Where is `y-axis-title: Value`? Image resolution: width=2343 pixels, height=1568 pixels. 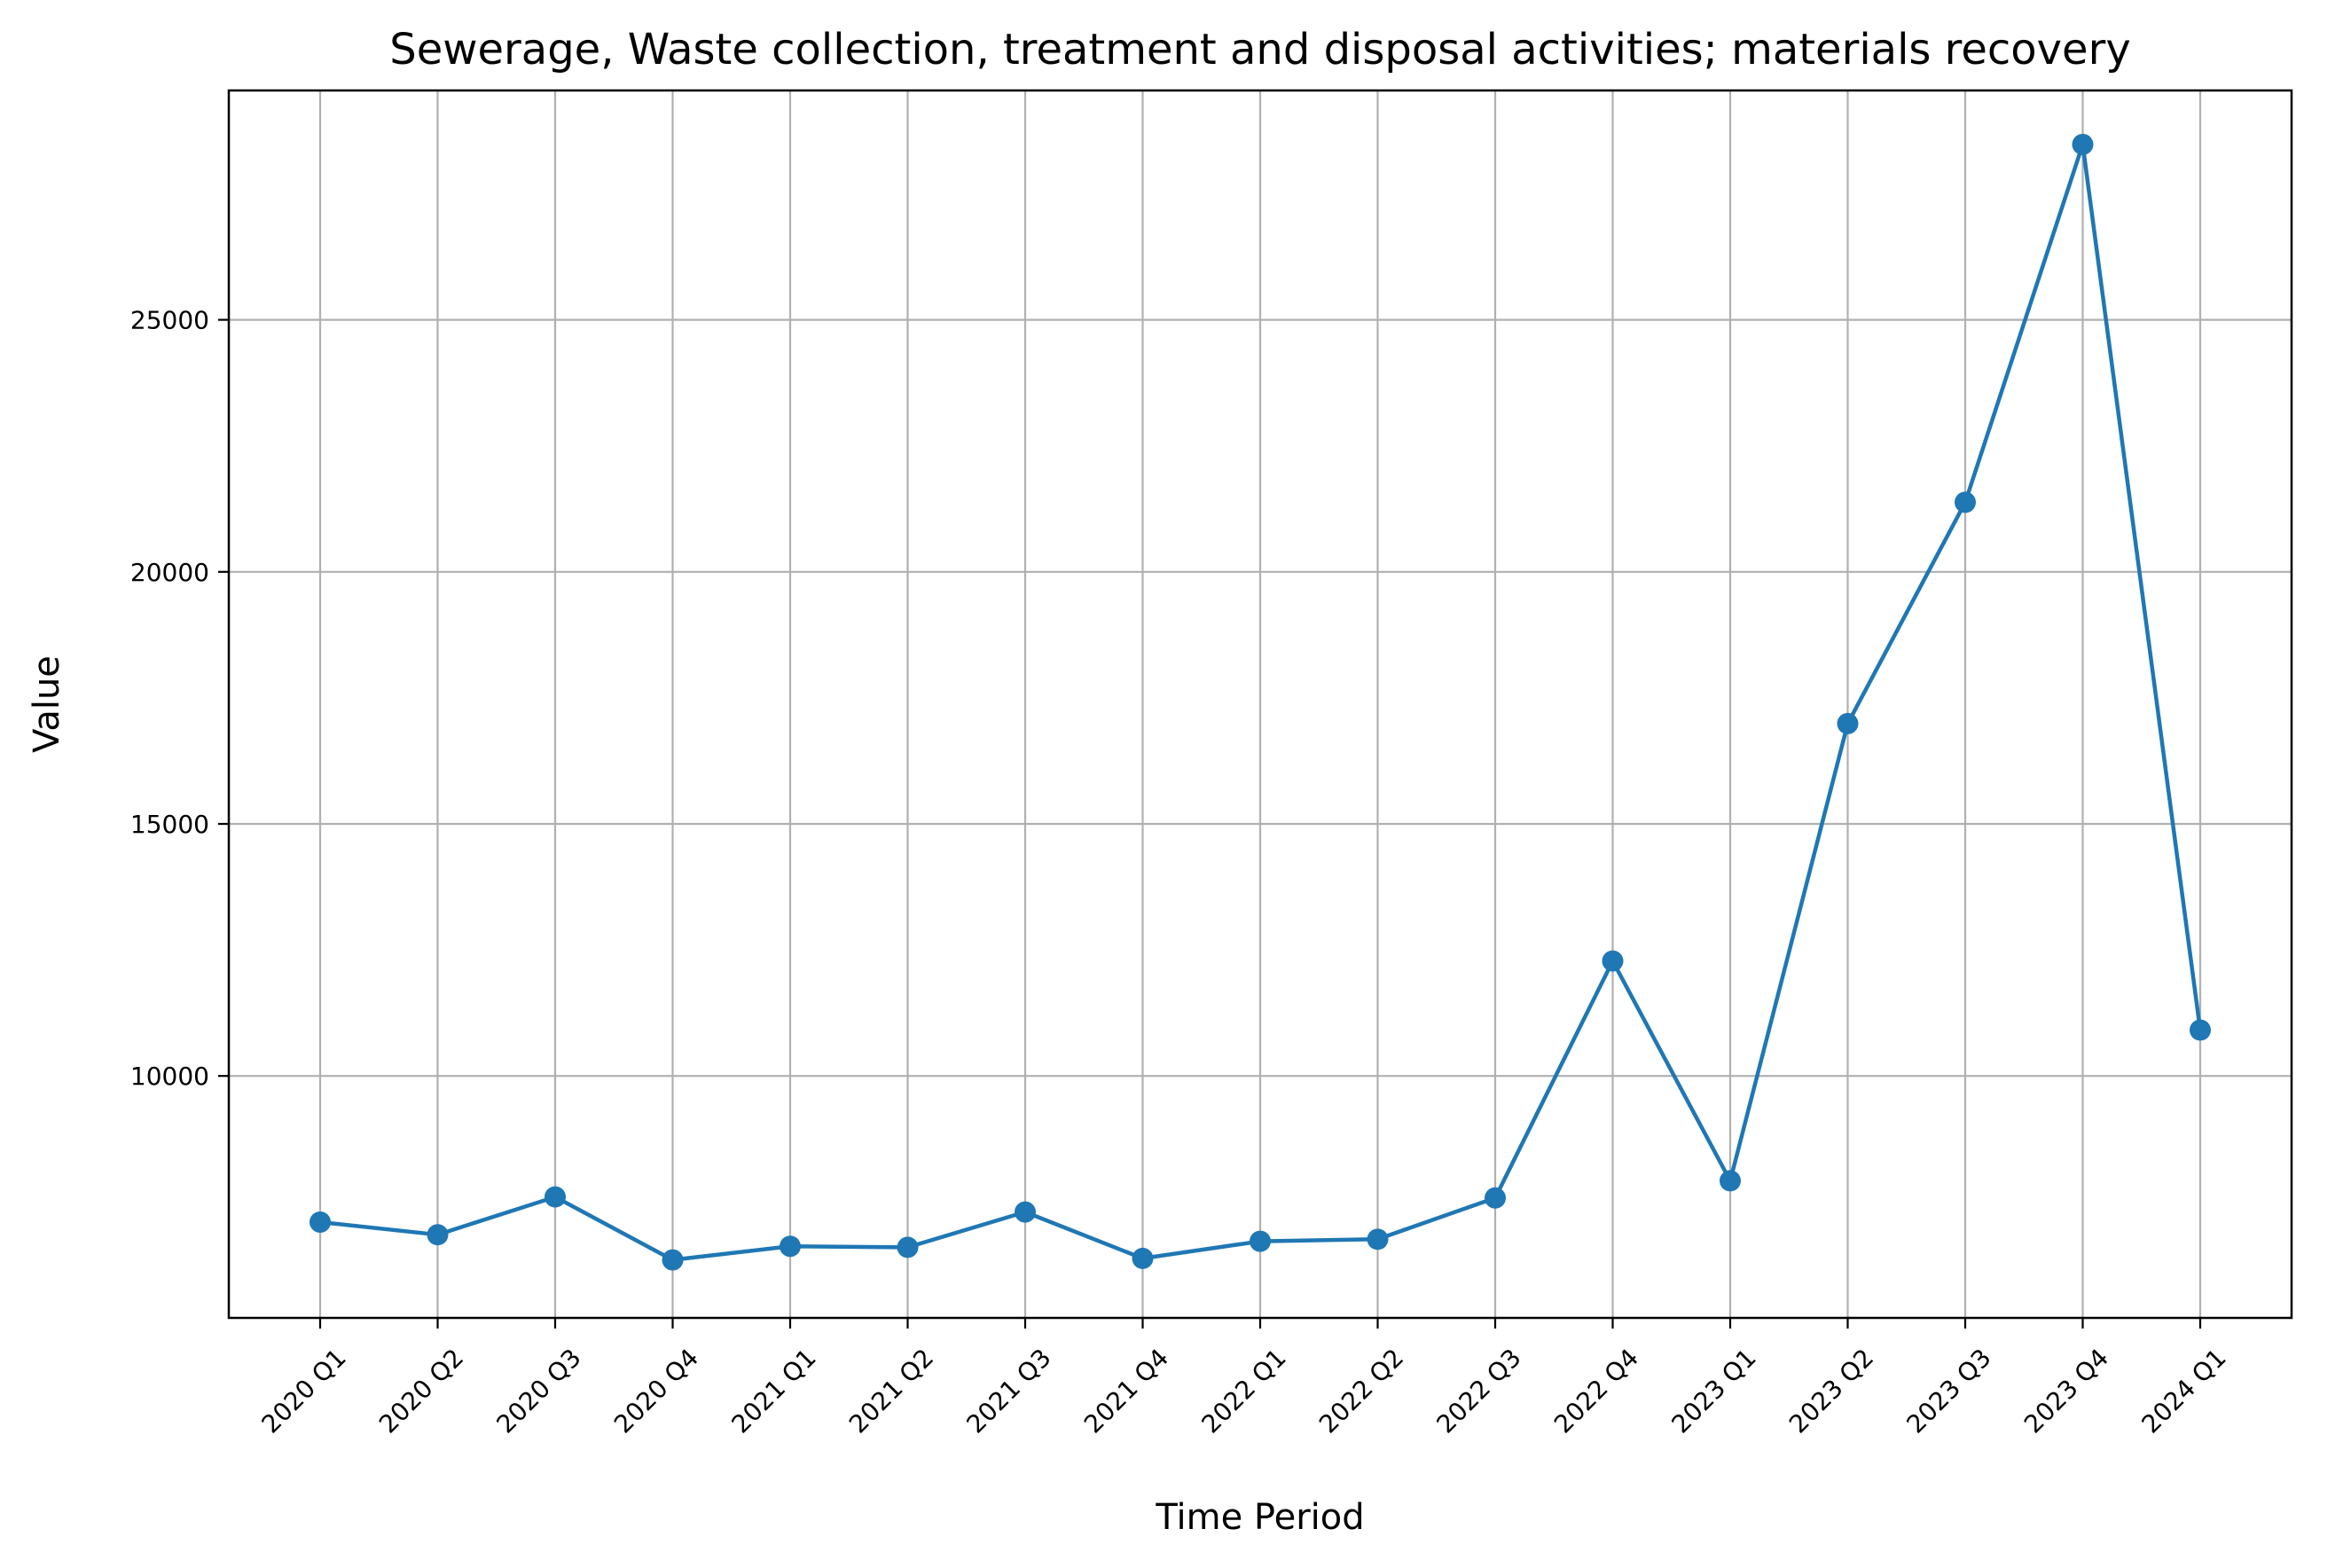 y-axis-title: Value is located at coordinates (47, 704).